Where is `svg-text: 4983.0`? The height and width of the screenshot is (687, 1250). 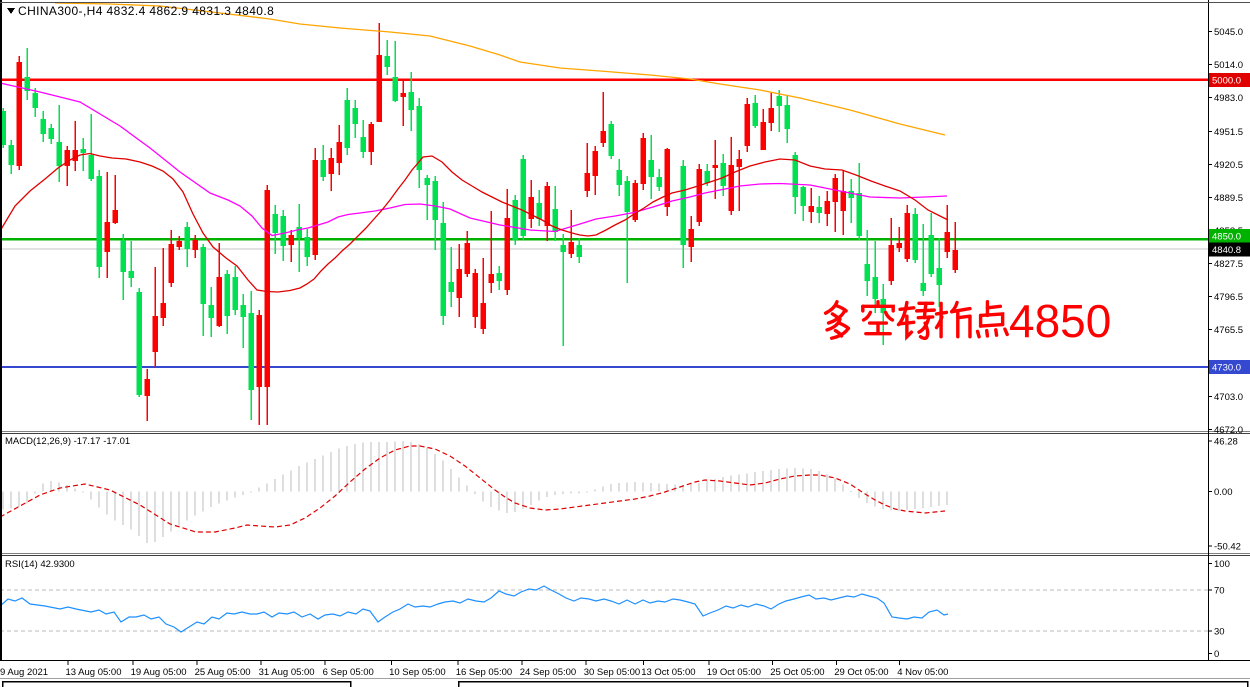 svg-text: 4983.0 is located at coordinates (1228, 98).